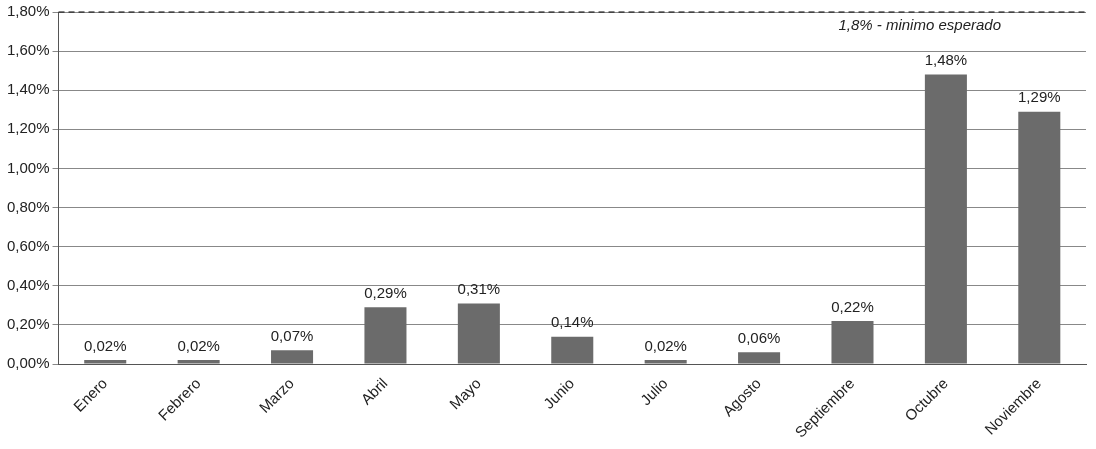 The width and height of the screenshot is (1096, 449). I want to click on data-label: 1,29%, so click(1039, 97).